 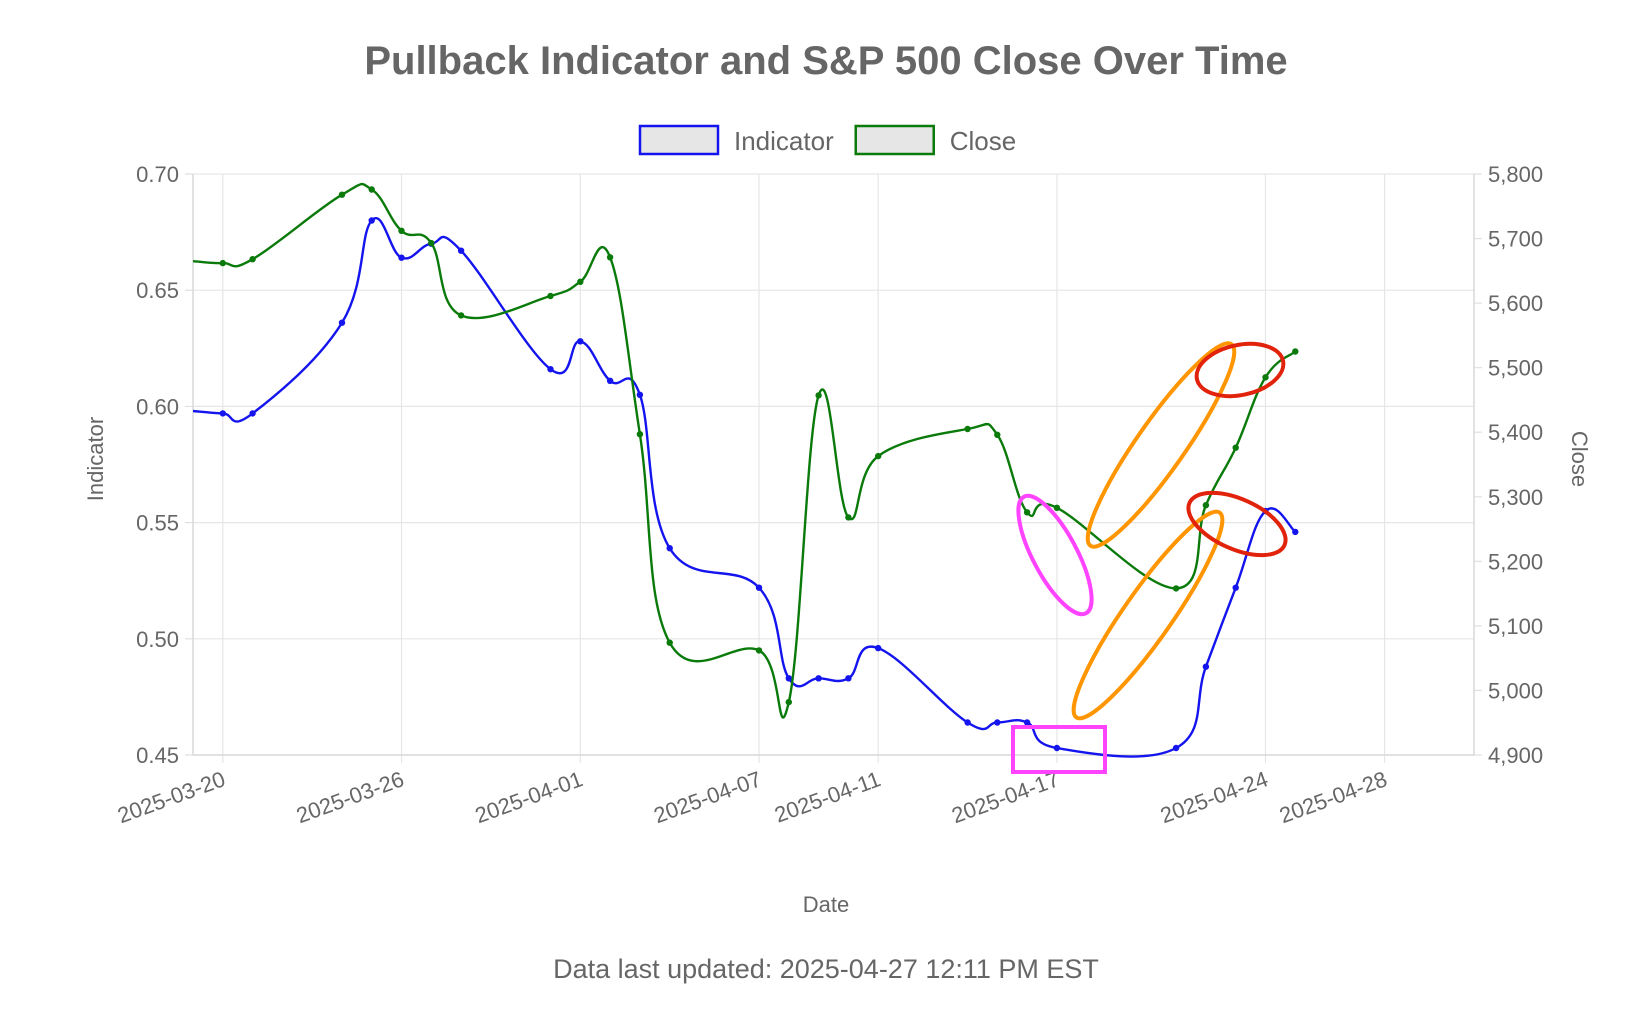 I want to click on y-right-tick-label: 5,100, so click(x=1515, y=626).